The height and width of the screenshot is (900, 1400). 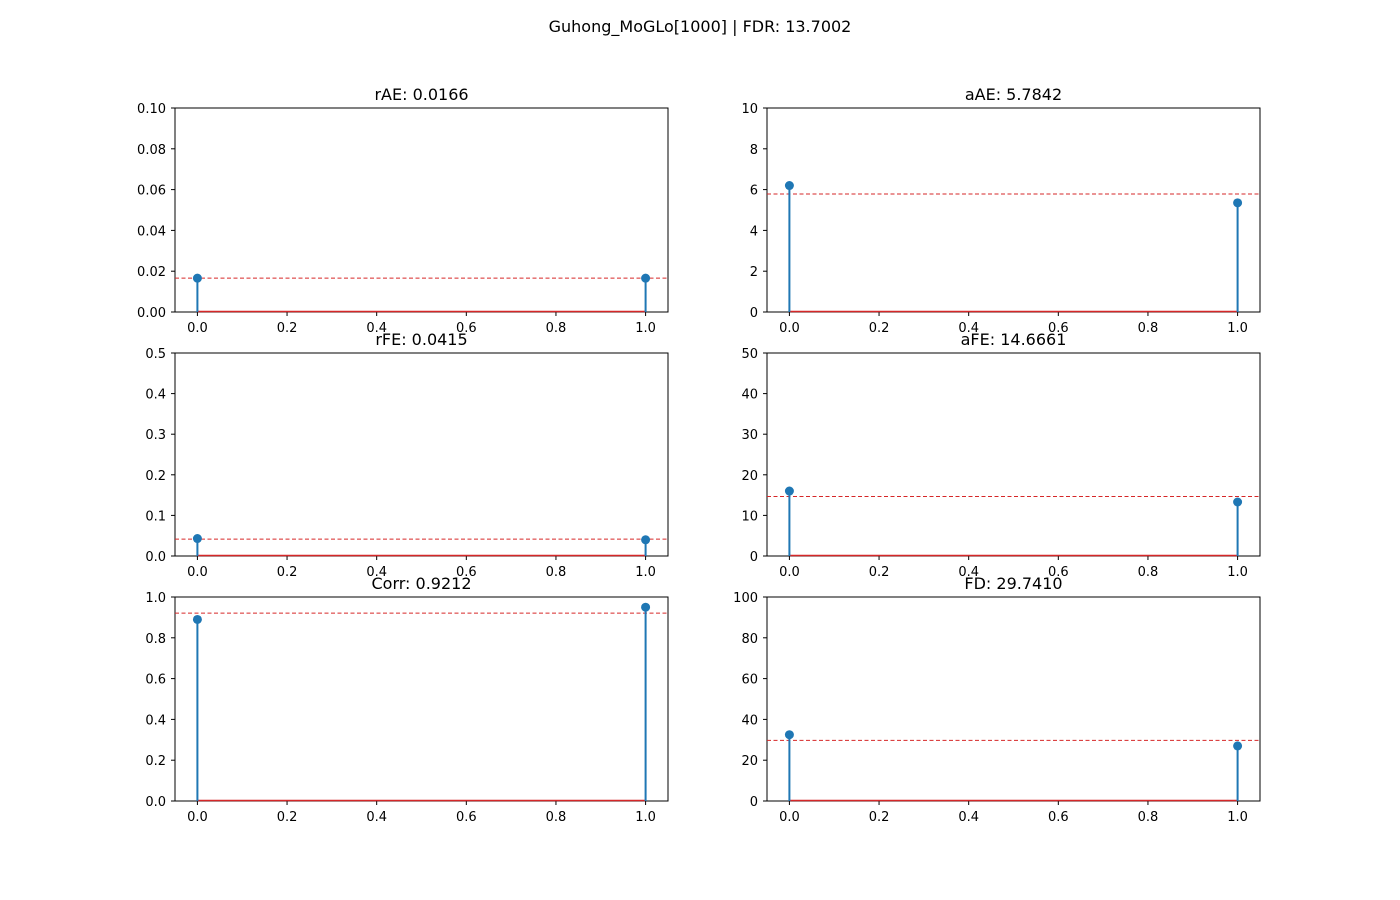 What do you see at coordinates (754, 191) in the screenshot?
I see `y-tick-label: 6` at bounding box center [754, 191].